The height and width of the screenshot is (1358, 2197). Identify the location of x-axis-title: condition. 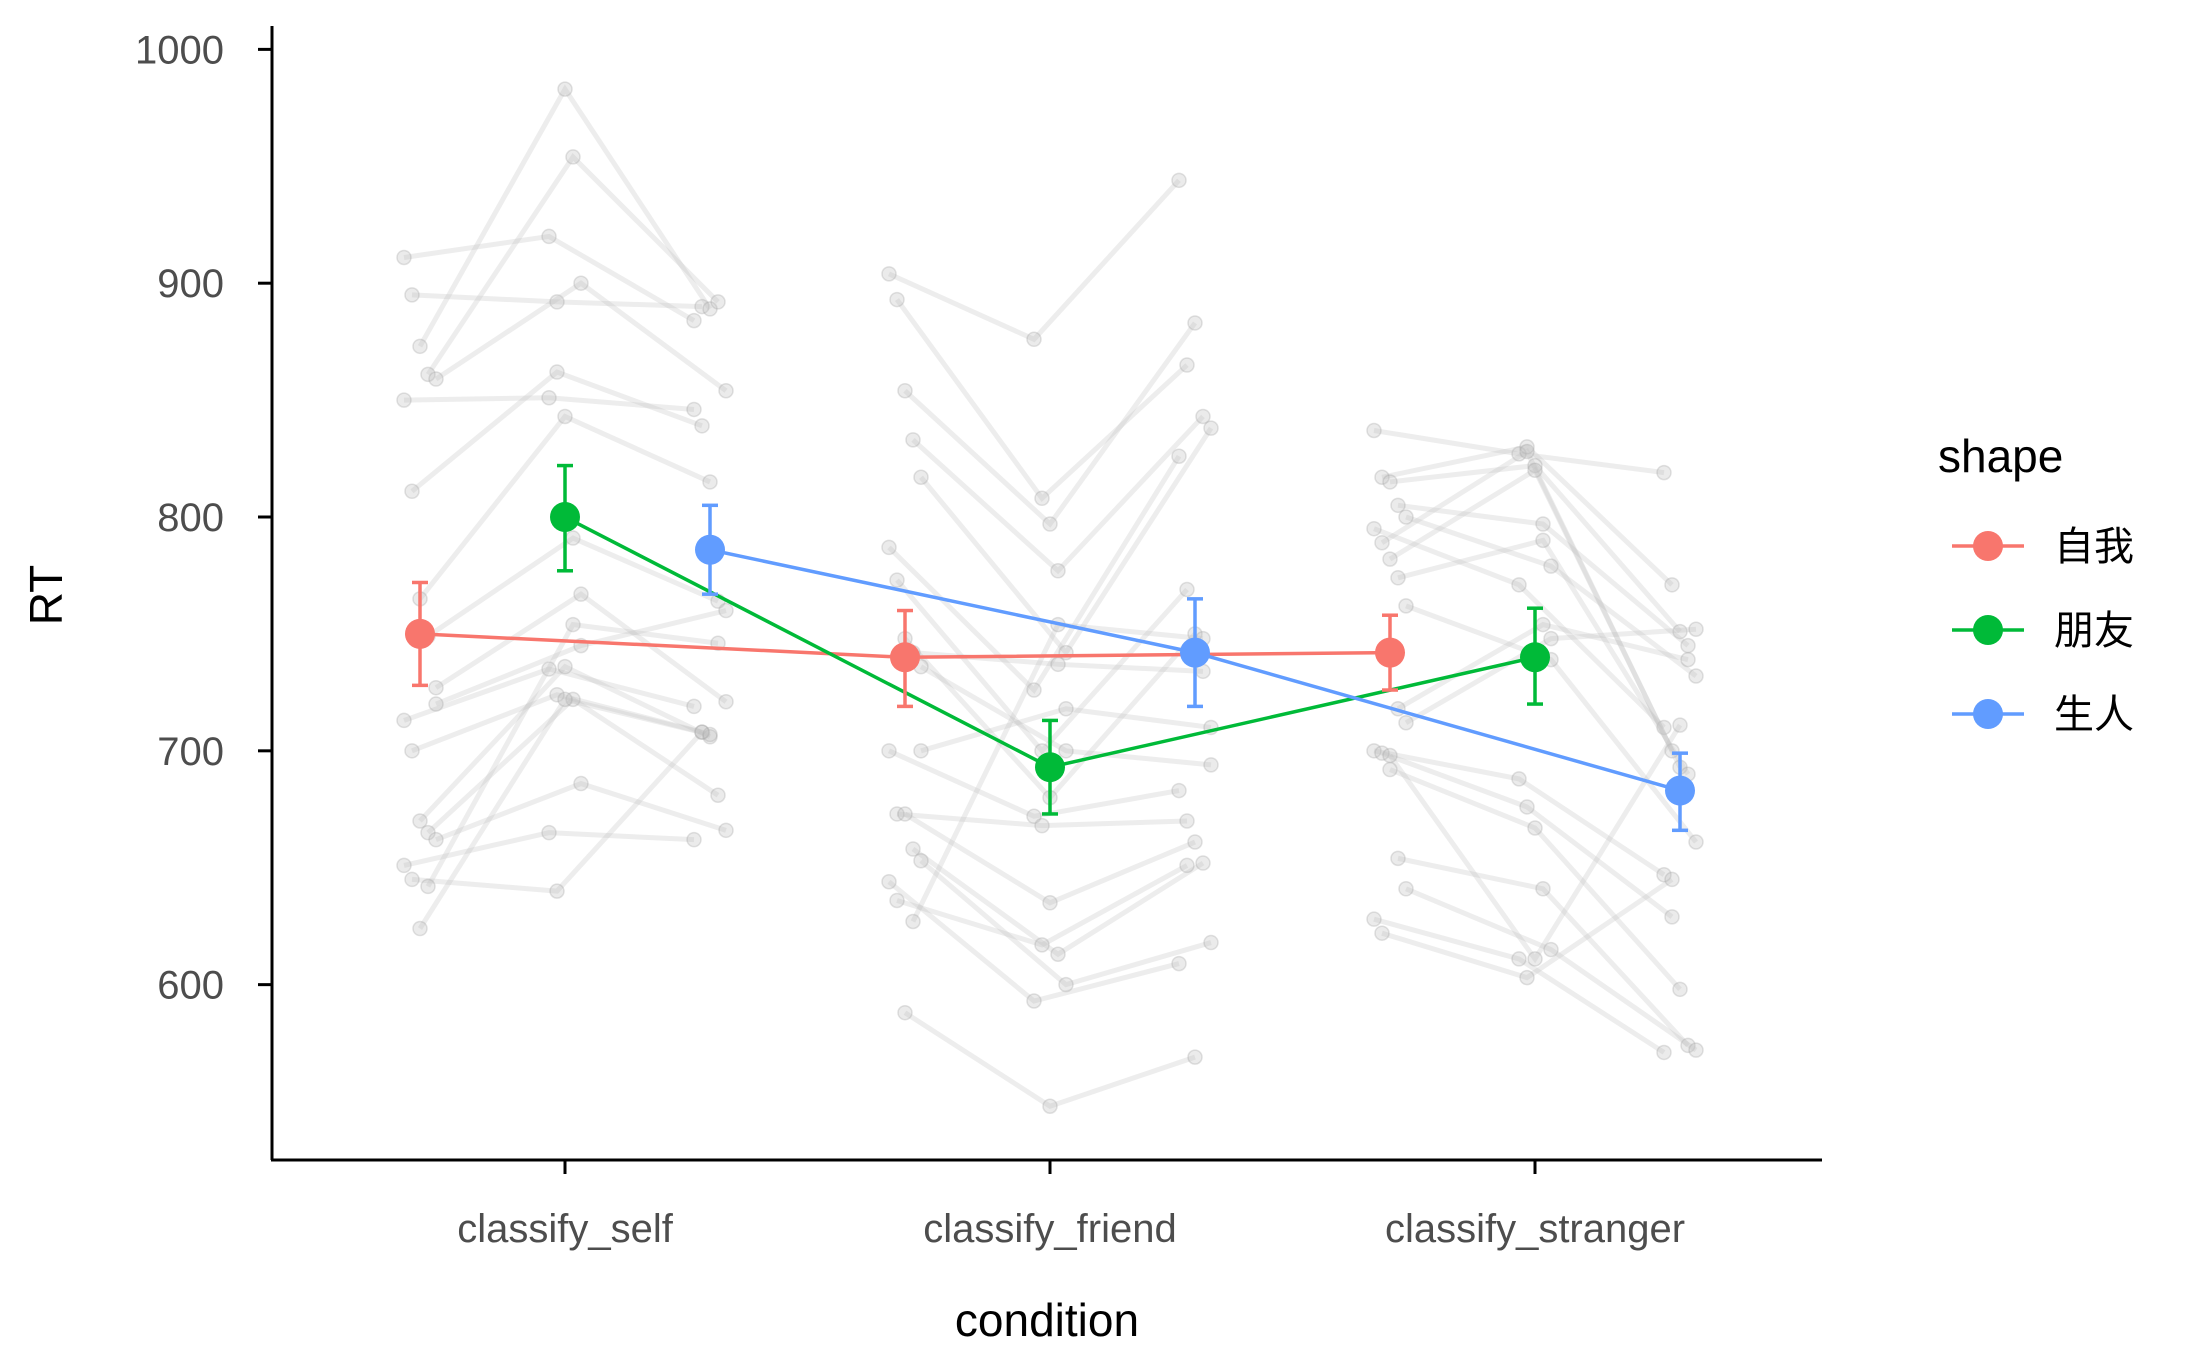
(1047, 1320).